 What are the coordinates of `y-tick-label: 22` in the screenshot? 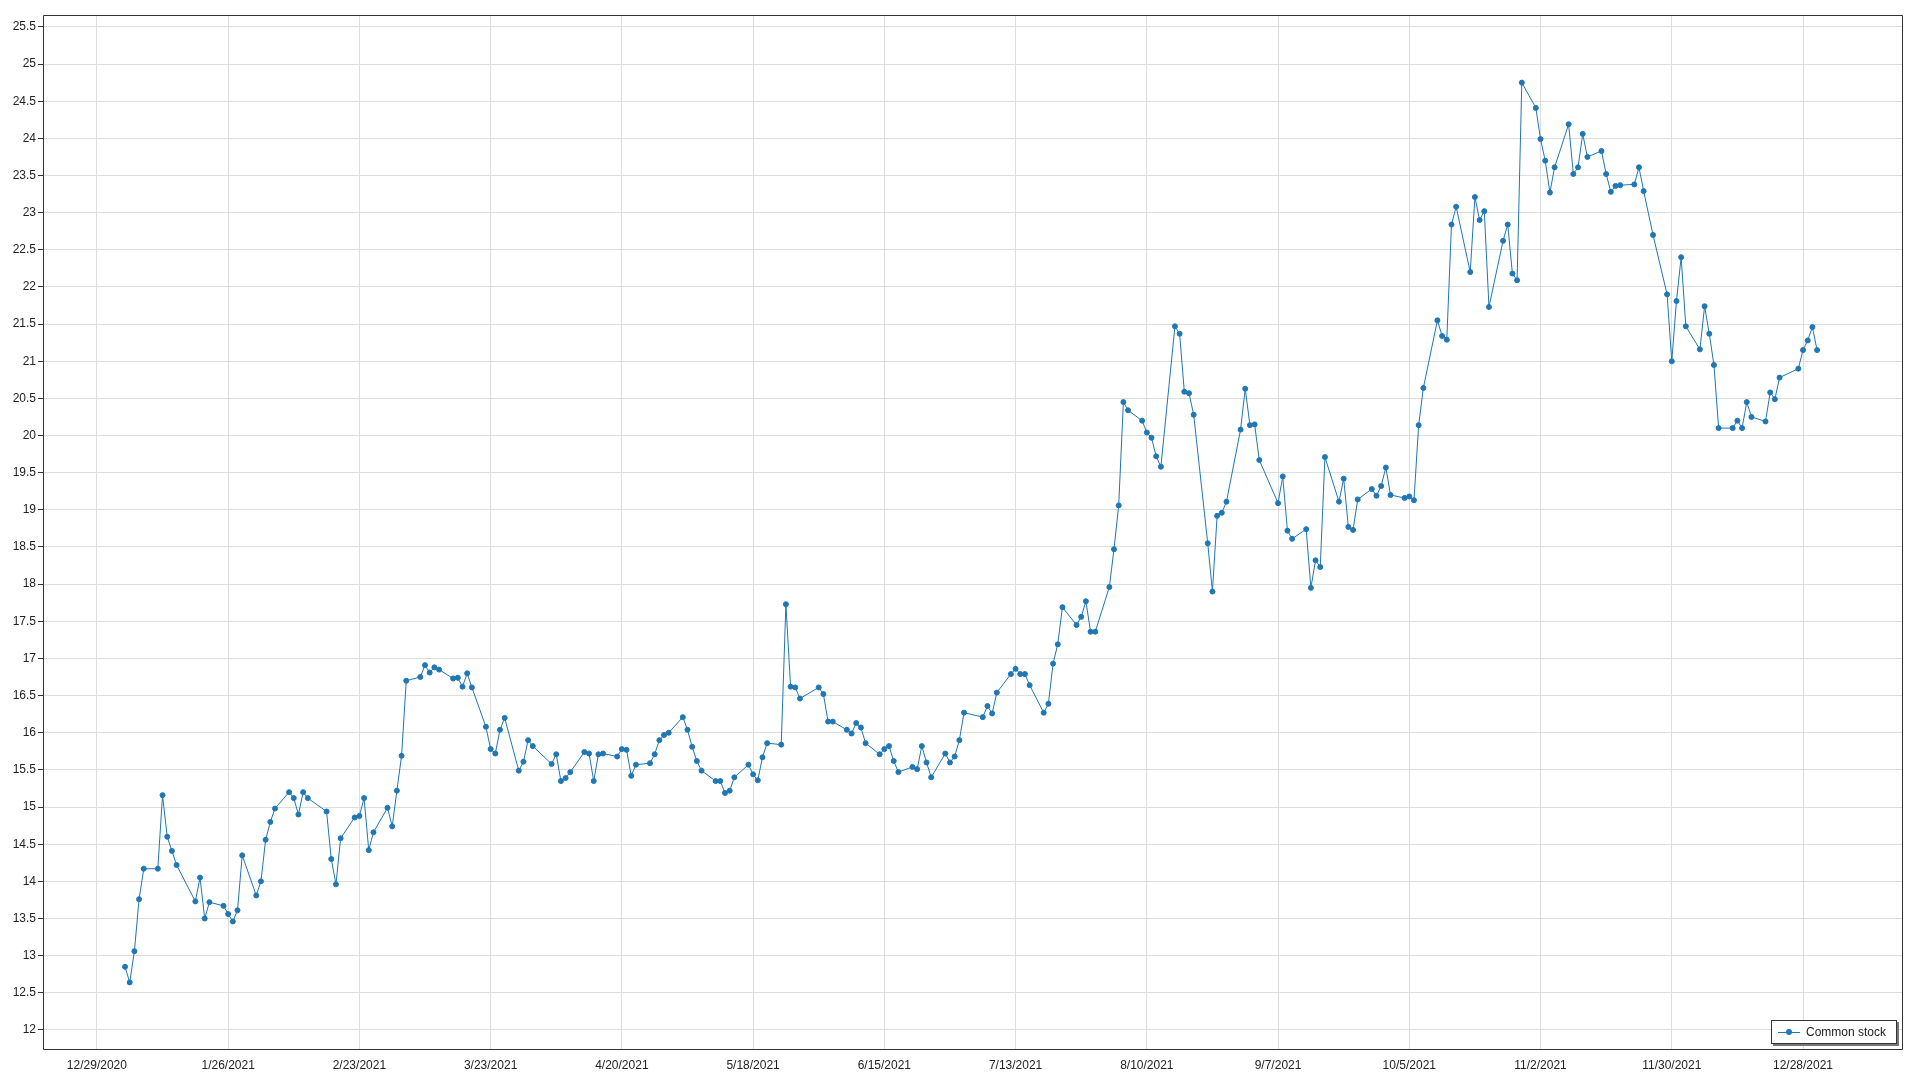 It's located at (29, 286).